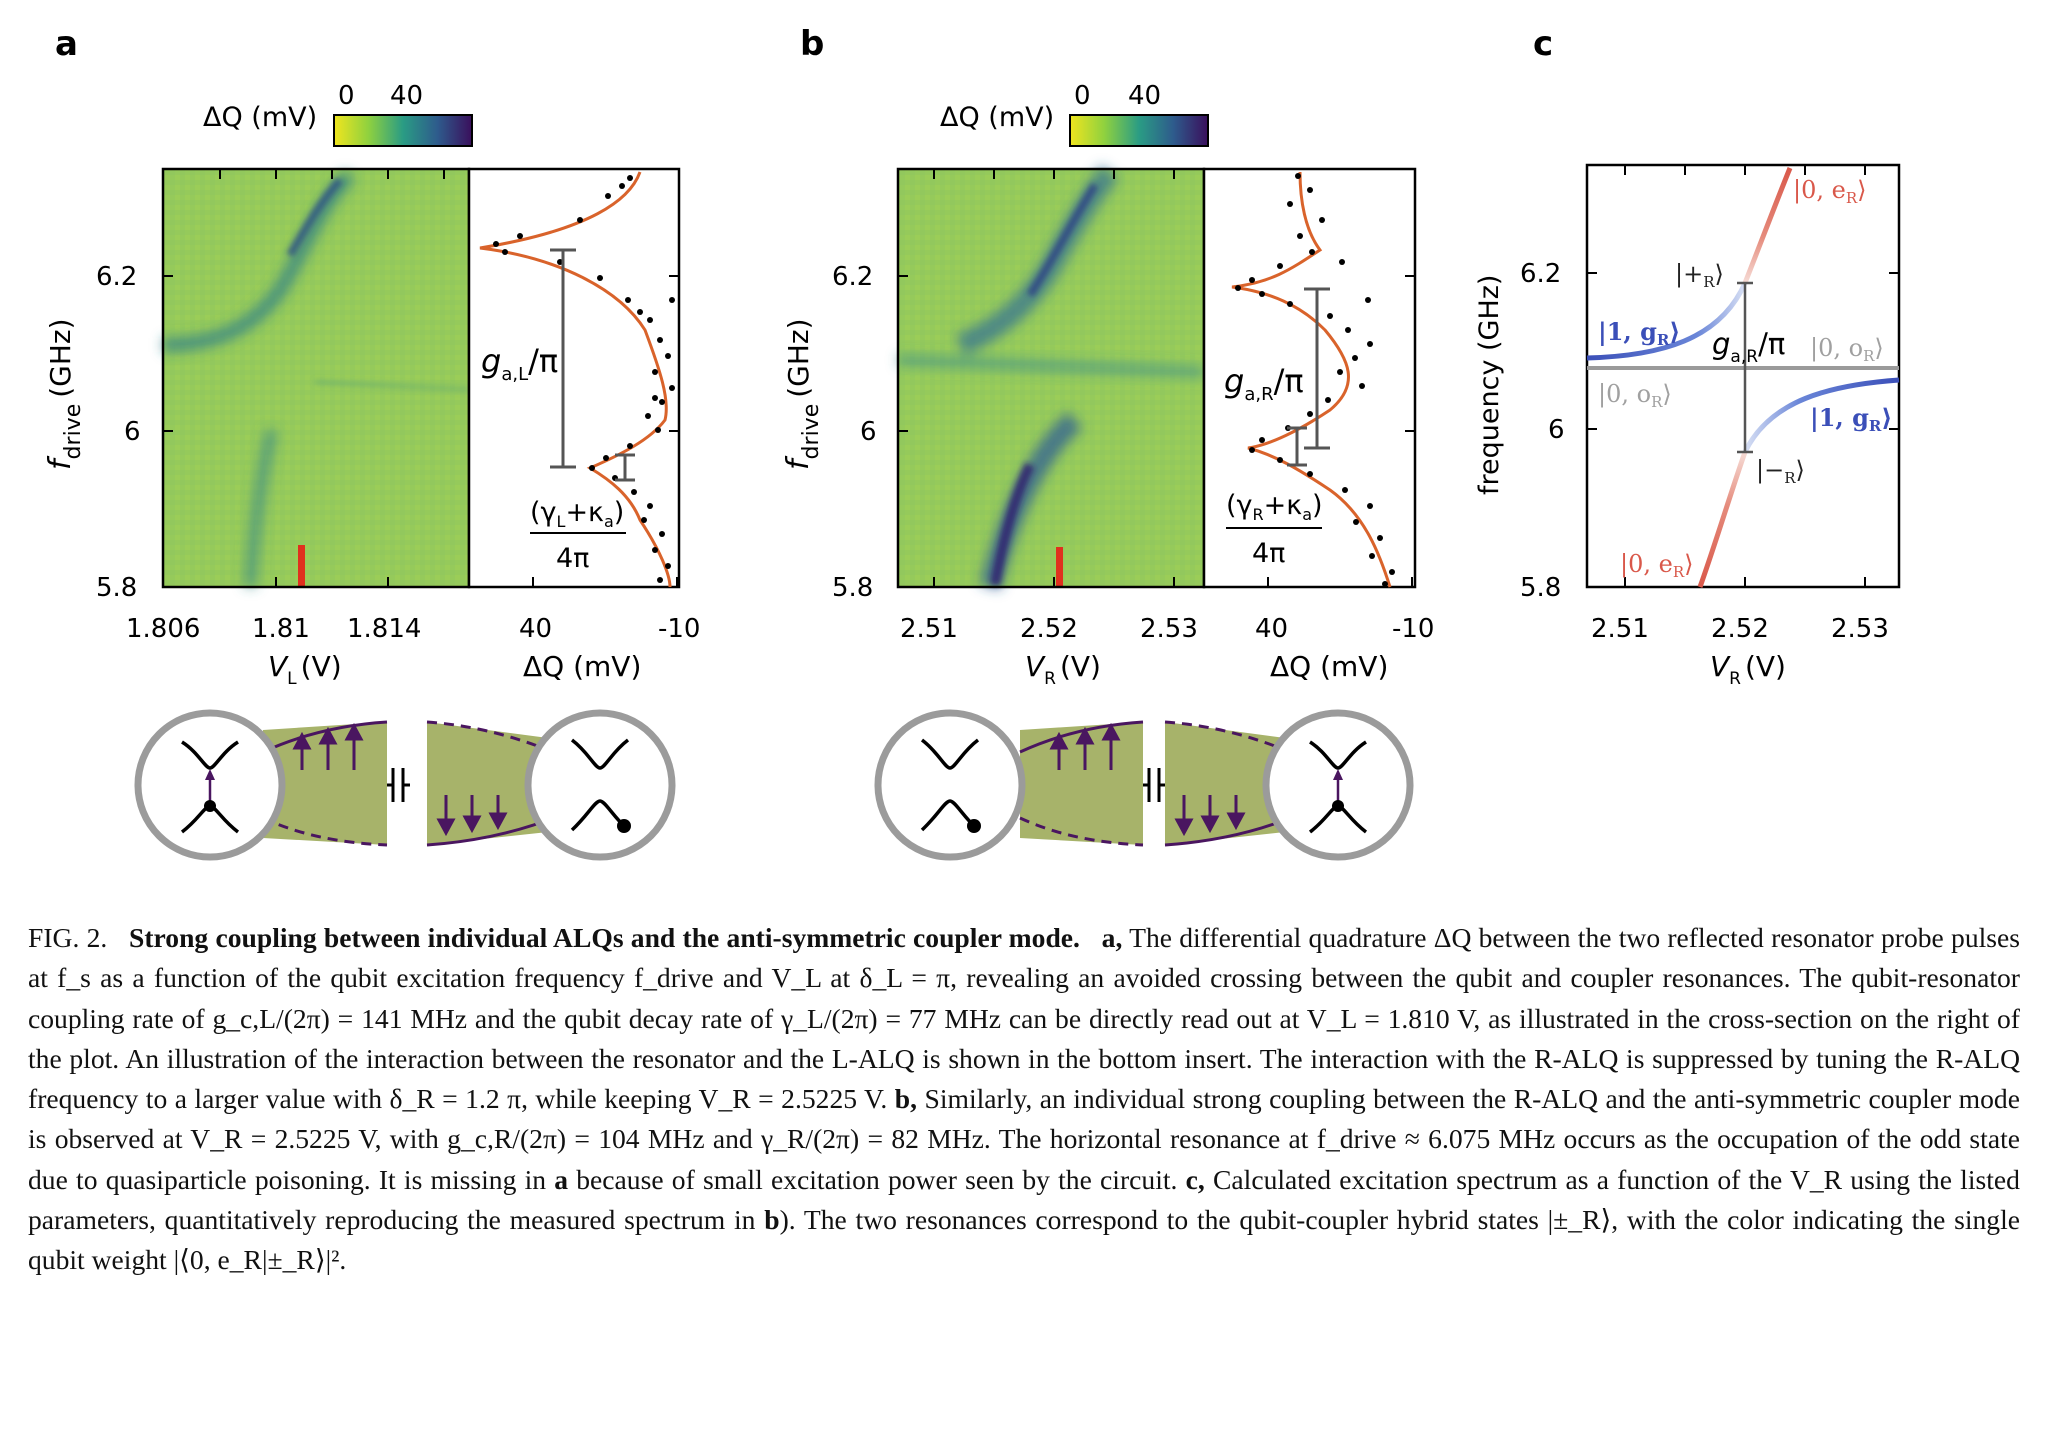  What do you see at coordinates (1667, 321) in the screenshot?
I see `panel-c-upper-branch` at bounding box center [1667, 321].